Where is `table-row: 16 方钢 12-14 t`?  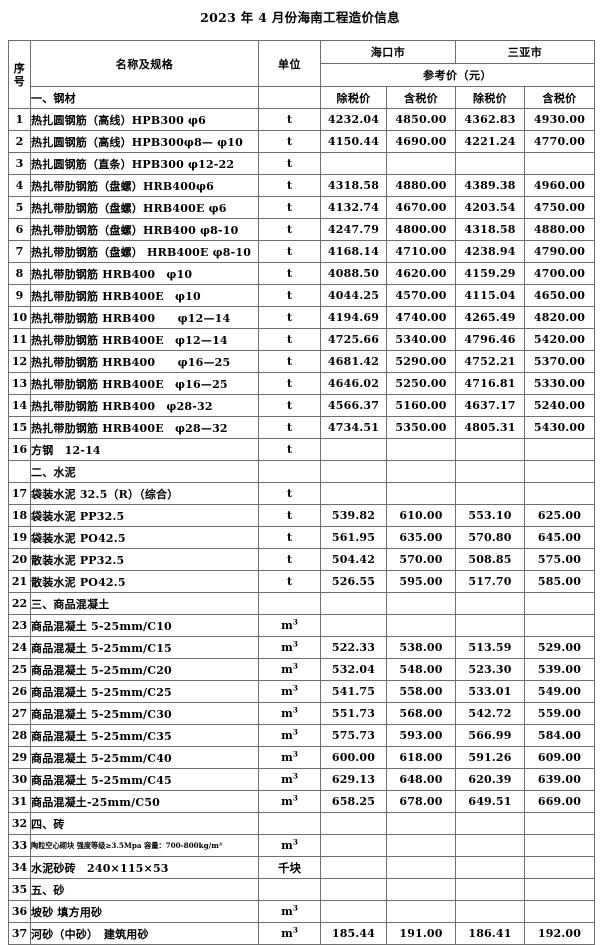 table-row: 16 方钢 12-14 t is located at coordinates (301, 449).